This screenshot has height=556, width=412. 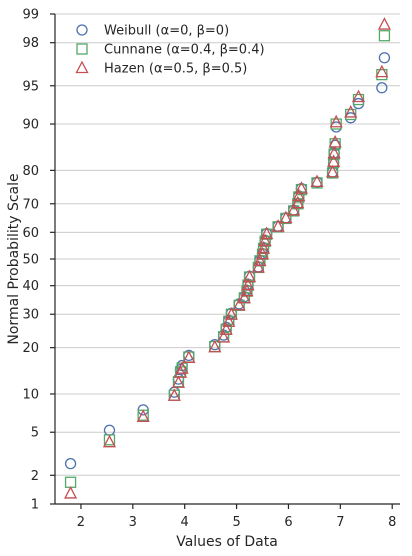 I want to click on x-tick-label: 3, so click(x=133, y=522).